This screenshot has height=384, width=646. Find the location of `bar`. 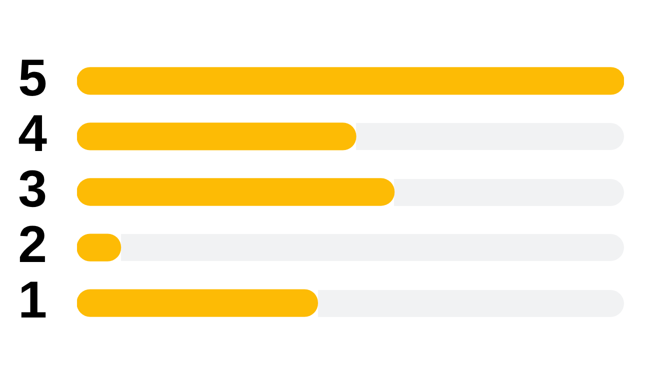

bar is located at coordinates (350, 81).